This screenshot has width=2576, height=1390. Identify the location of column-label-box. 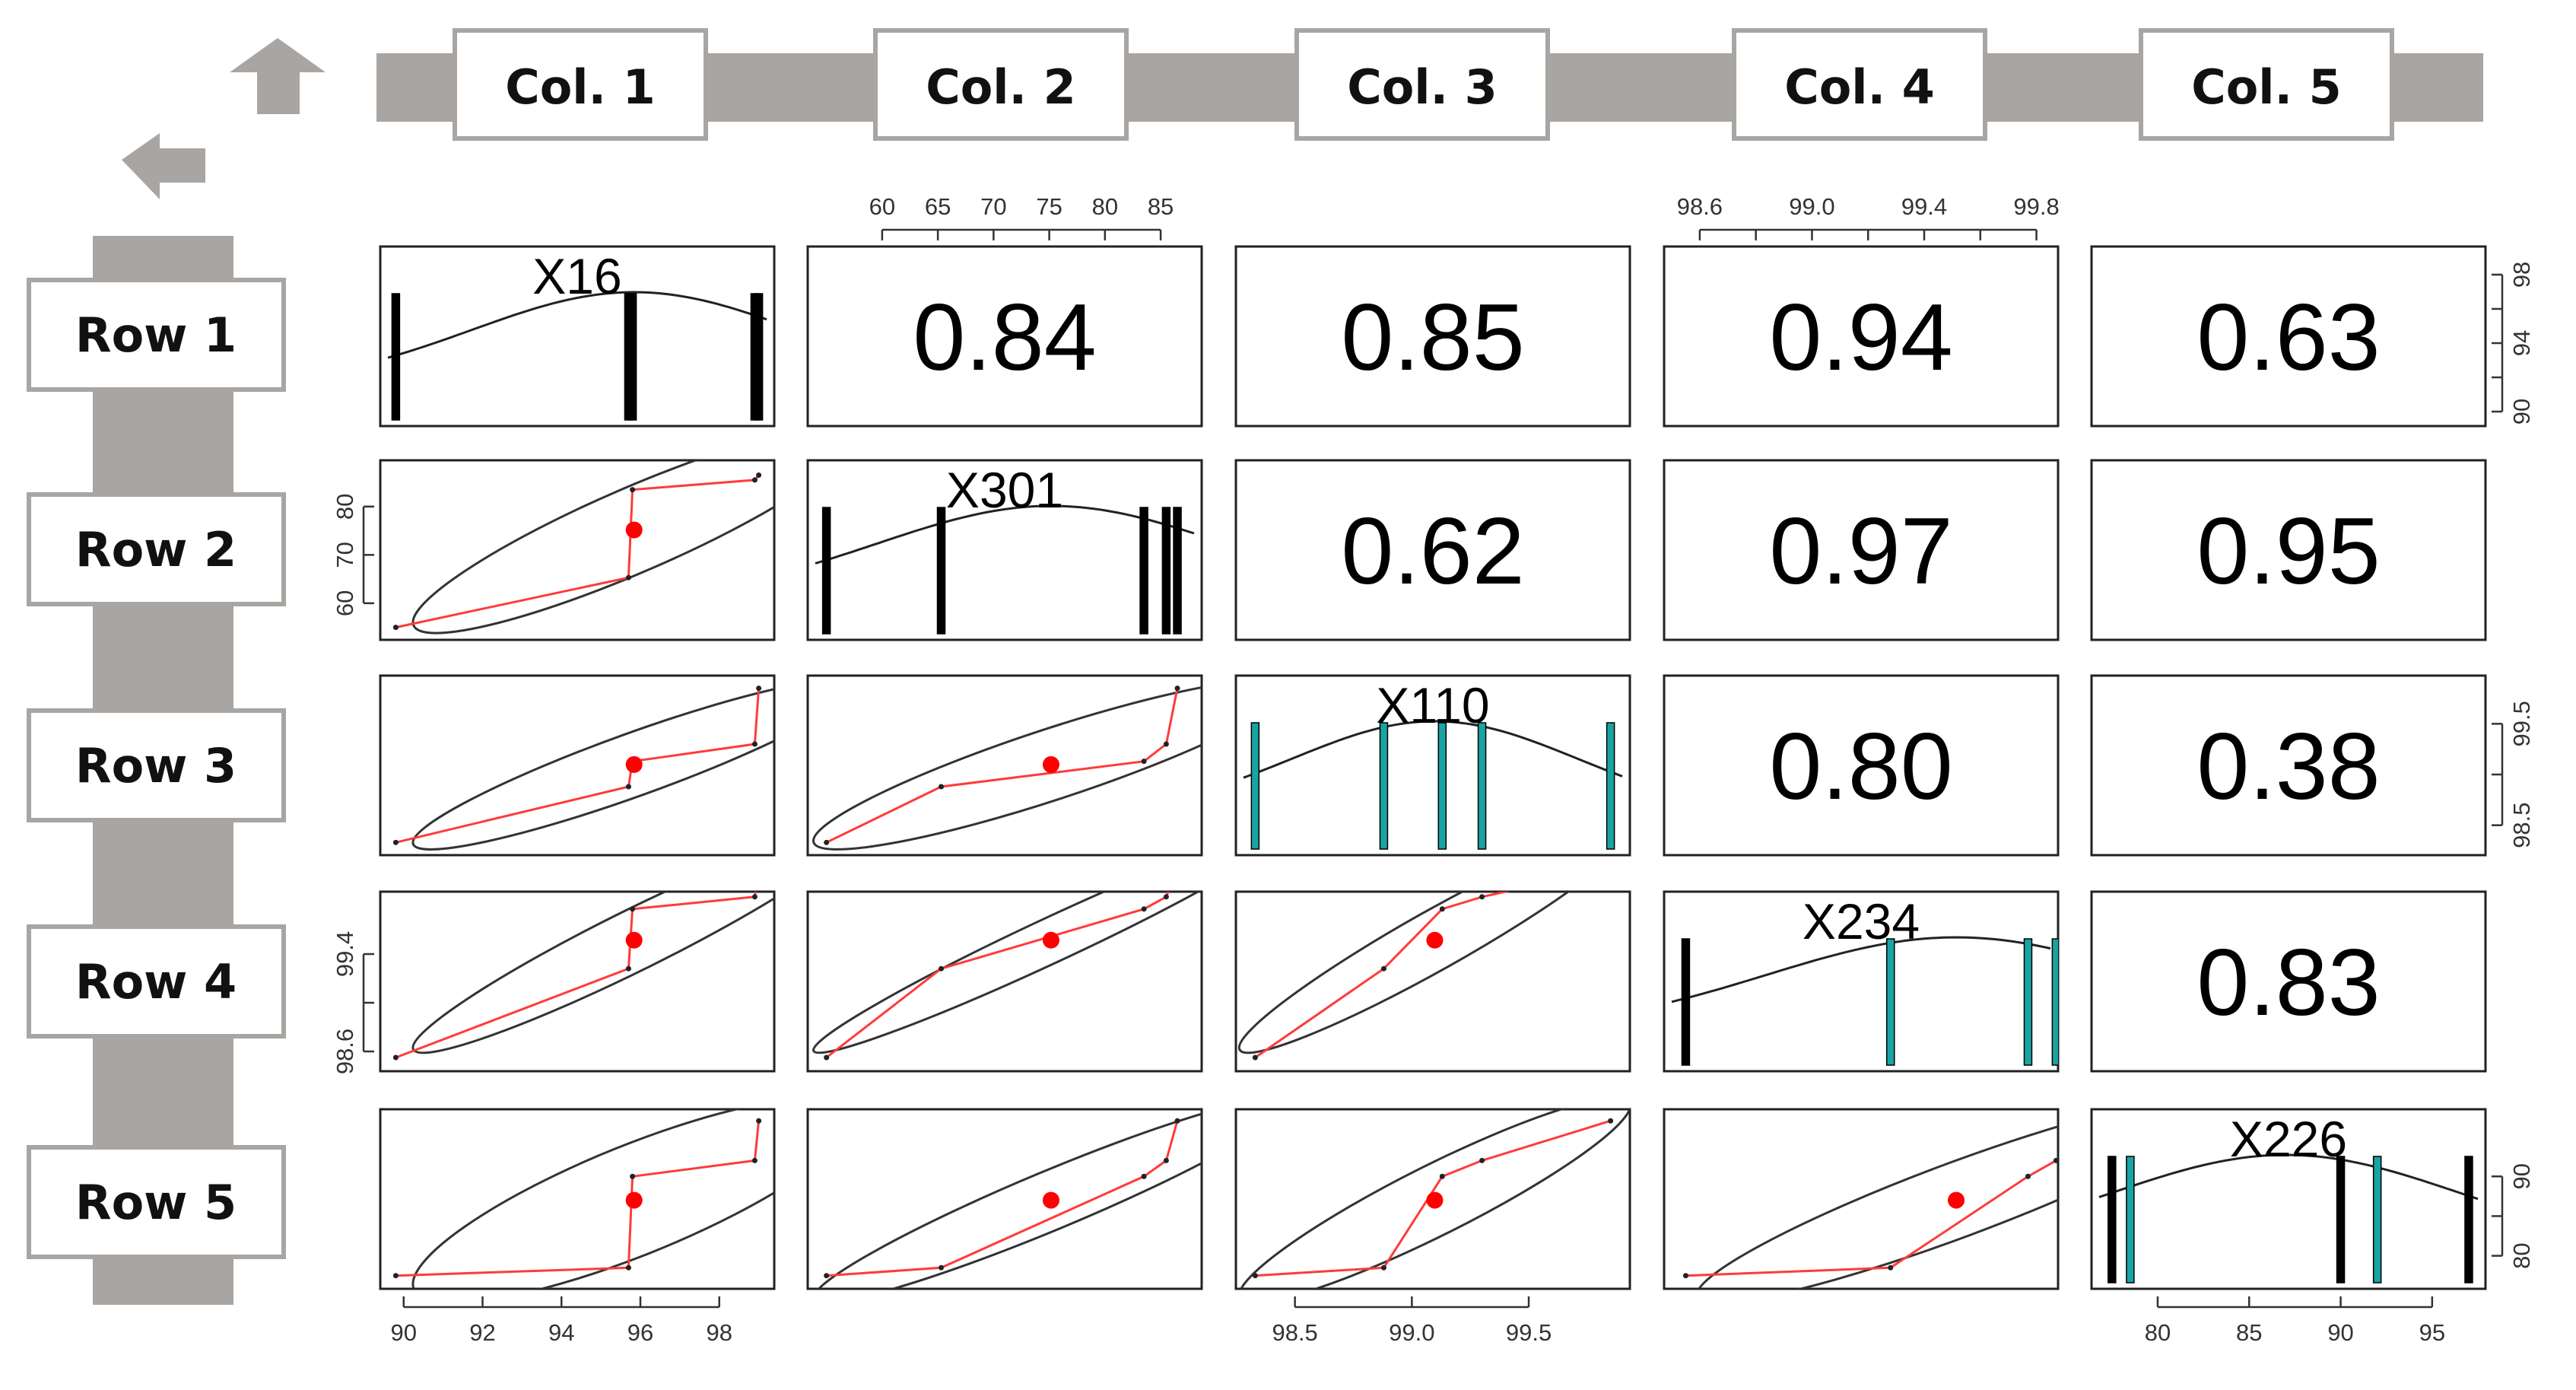
(2266, 84).